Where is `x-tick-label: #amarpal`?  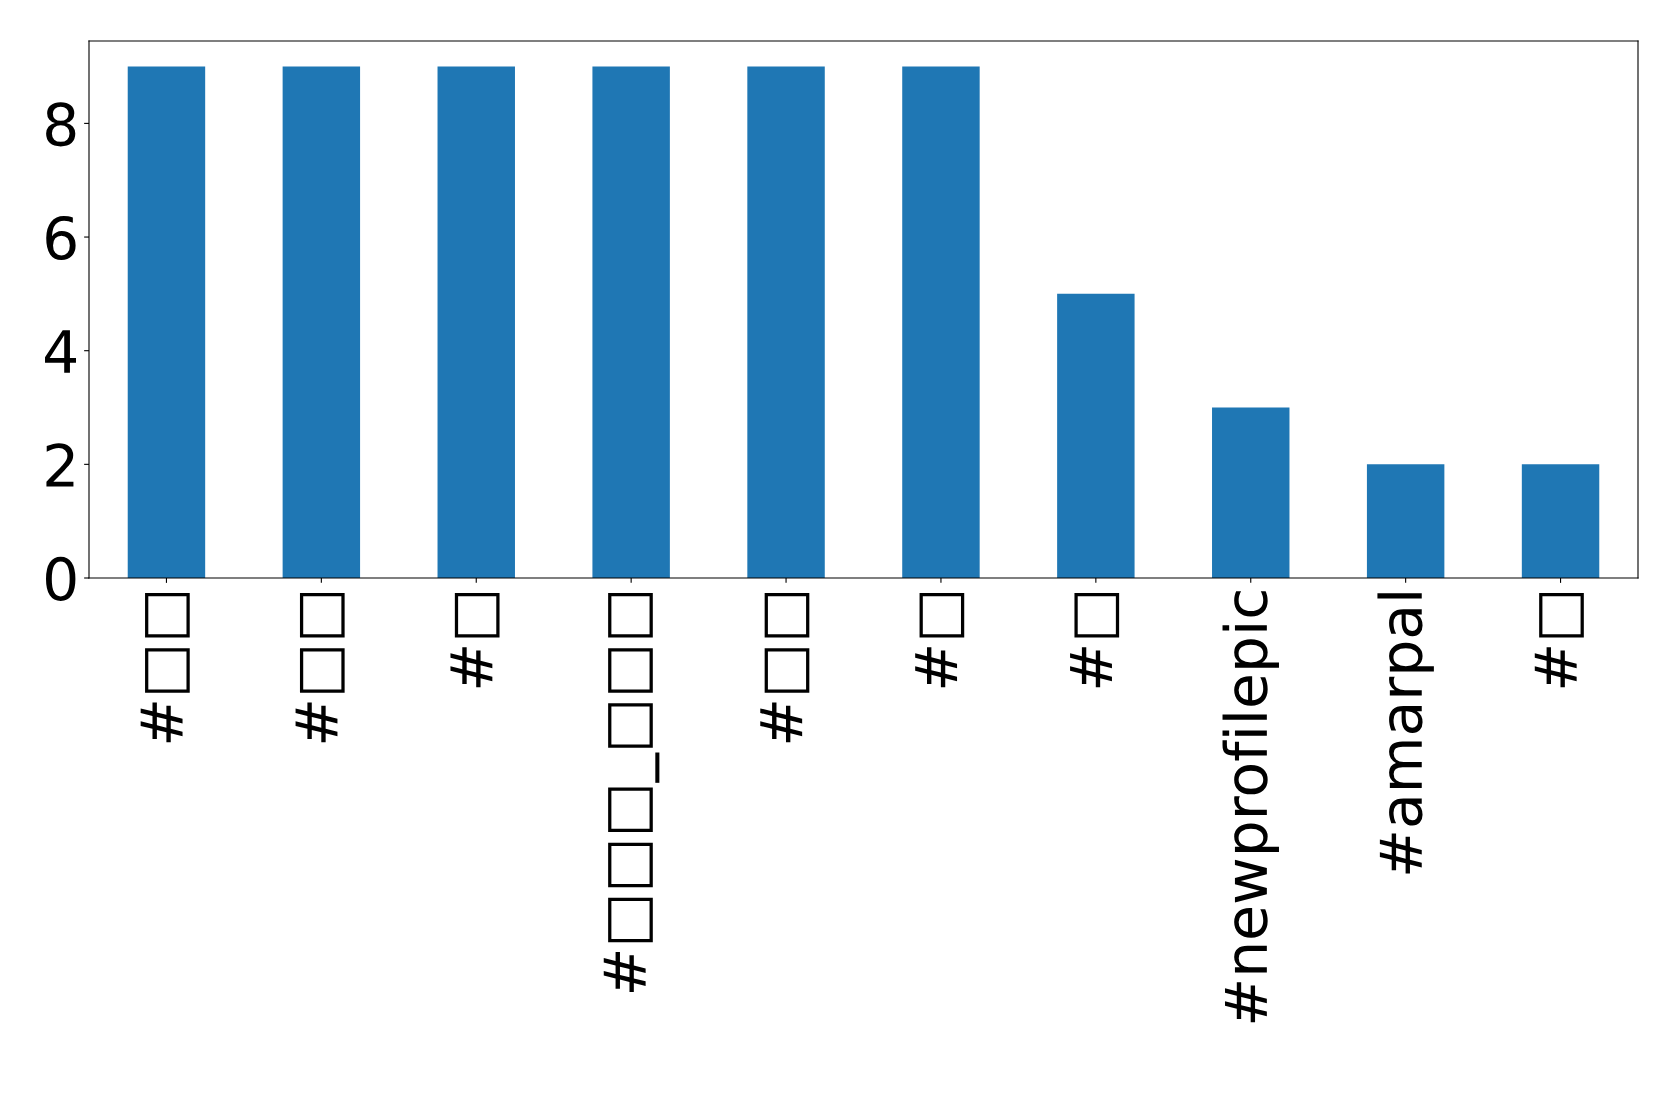 x-tick-label: #amarpal is located at coordinates (1405, 733).